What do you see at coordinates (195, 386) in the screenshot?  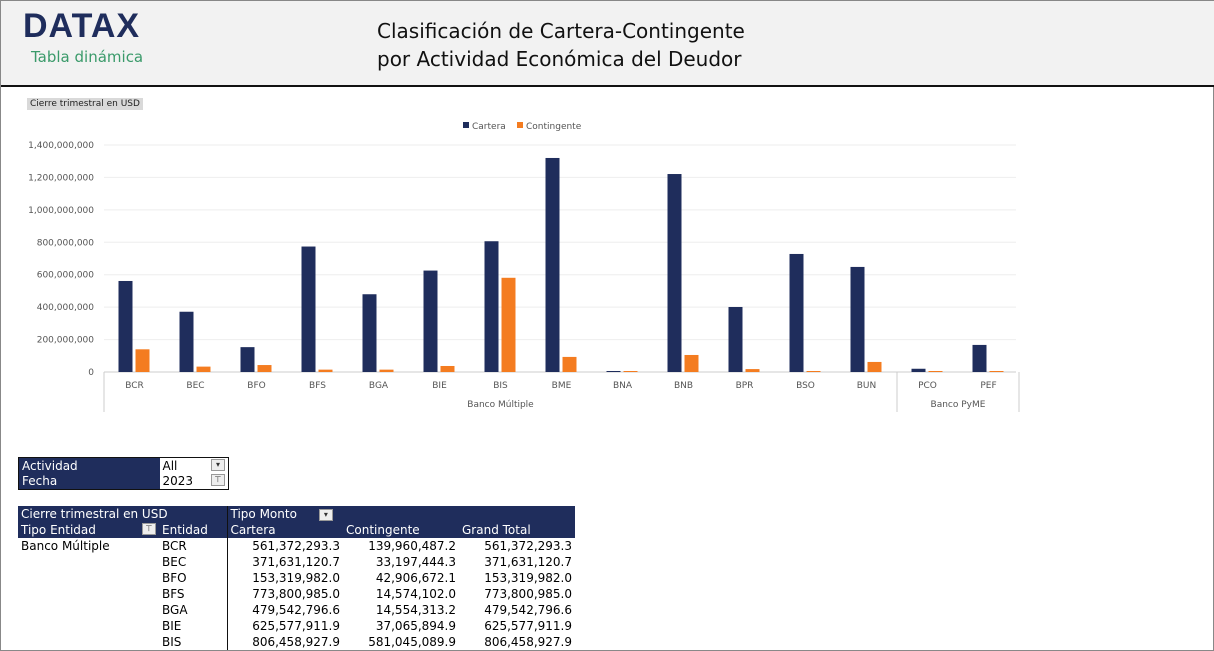 I see `x-tick-label: BEC` at bounding box center [195, 386].